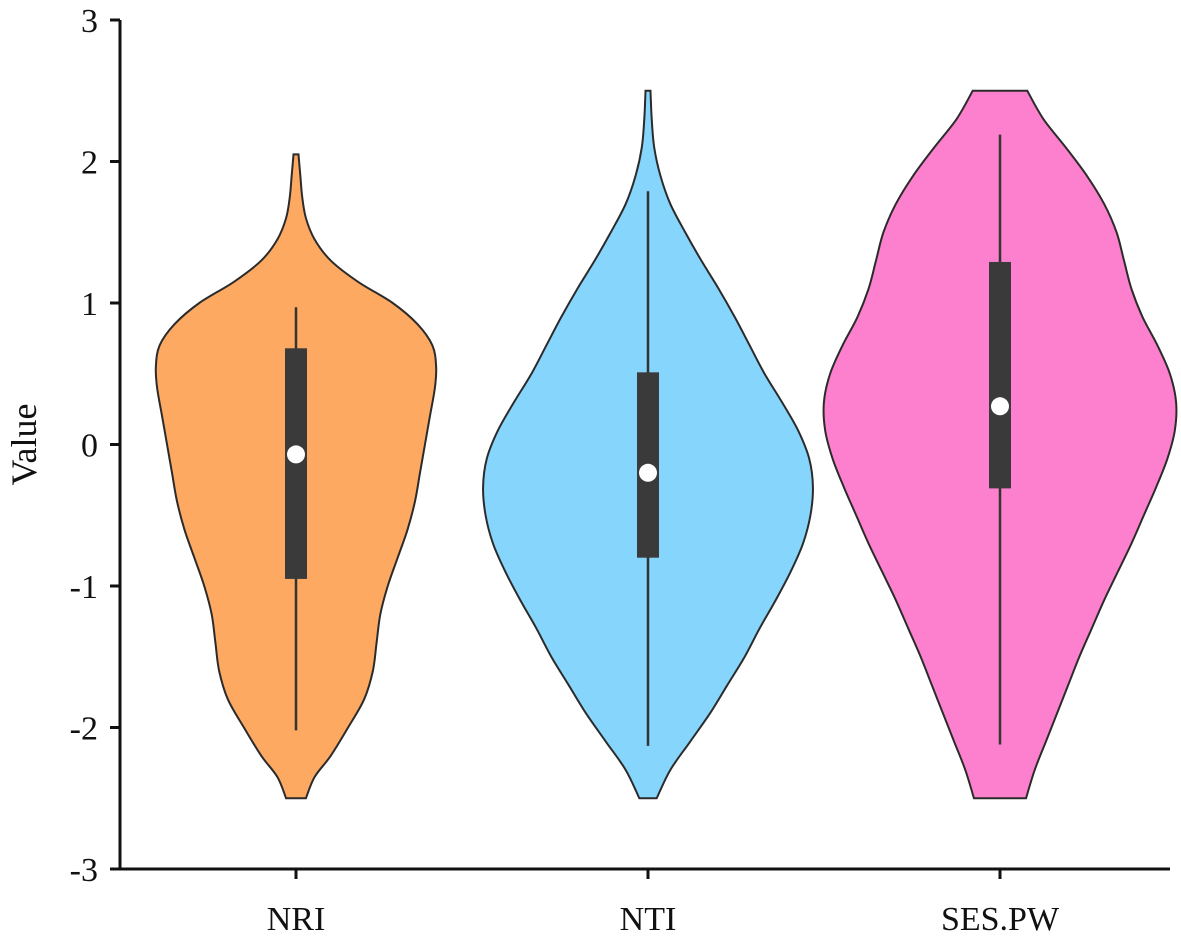  Describe the element at coordinates (1000, 406) in the screenshot. I see `median-dot-ses-pw` at that location.